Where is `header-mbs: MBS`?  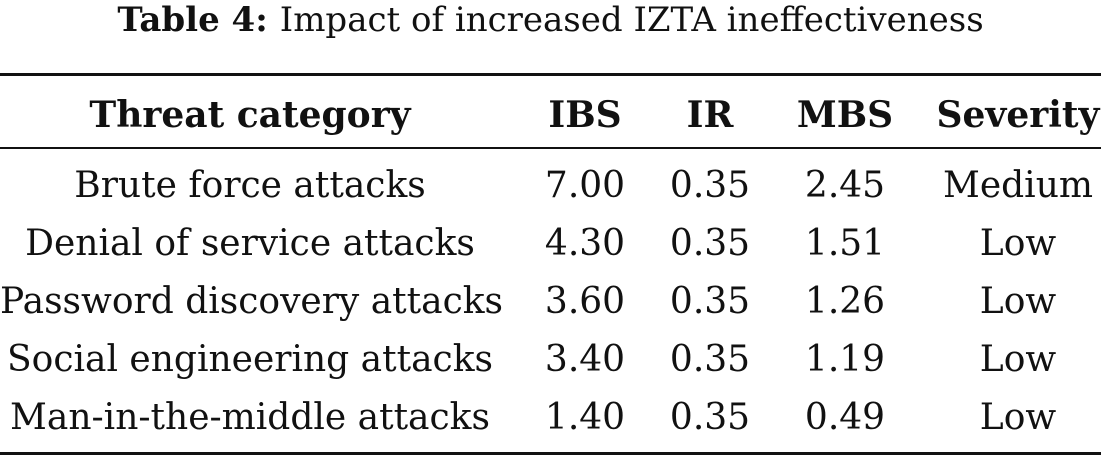
header-mbs: MBS is located at coordinates (845, 115).